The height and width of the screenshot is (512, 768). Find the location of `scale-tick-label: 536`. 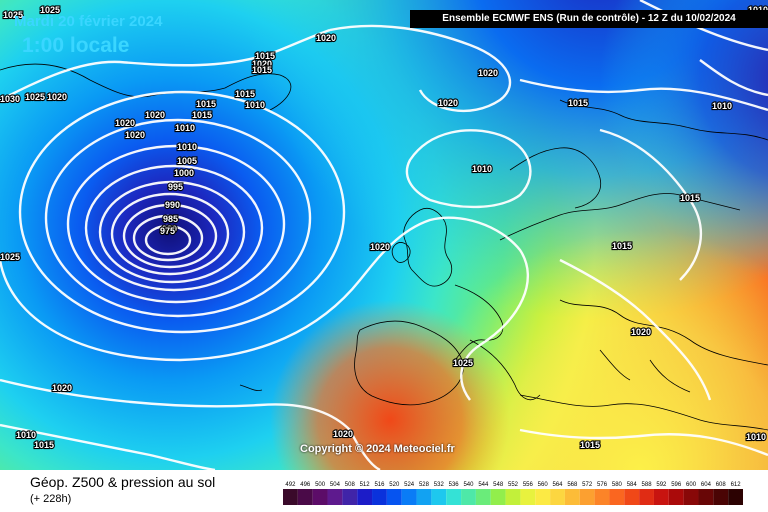

scale-tick-label: 536 is located at coordinates (454, 485).